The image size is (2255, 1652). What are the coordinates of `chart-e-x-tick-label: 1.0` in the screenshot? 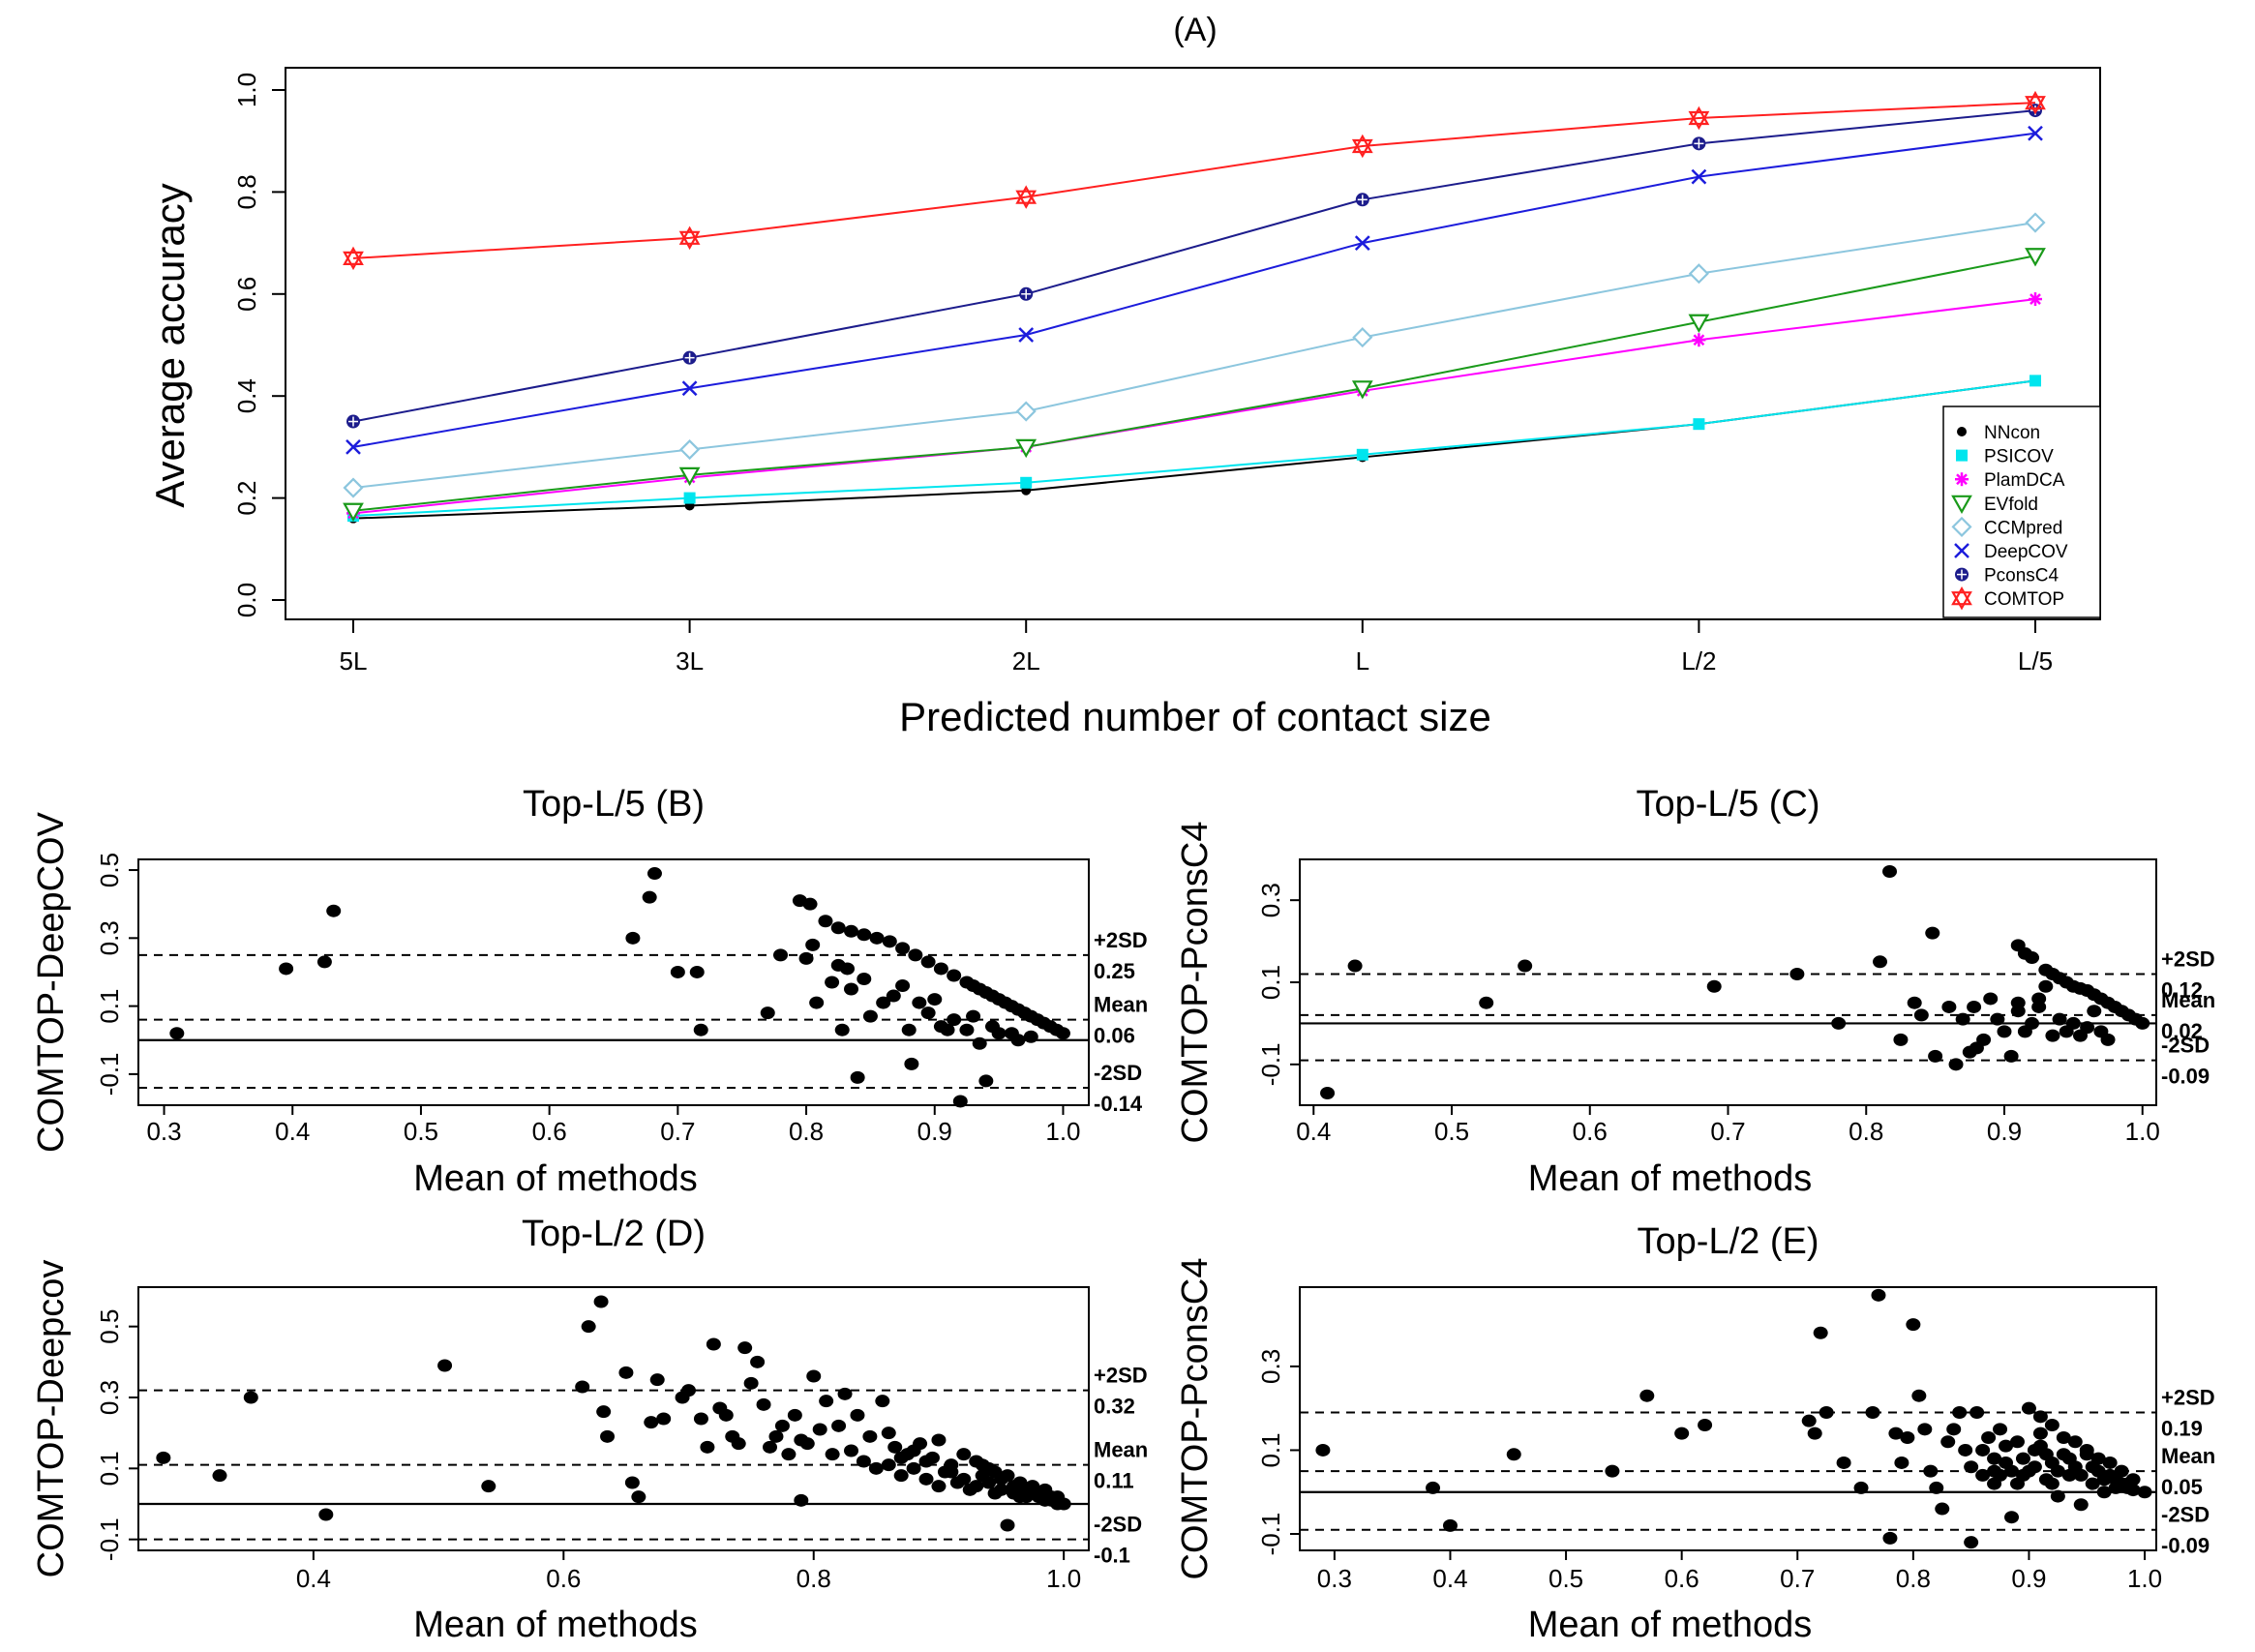 It's located at (2144, 1579).